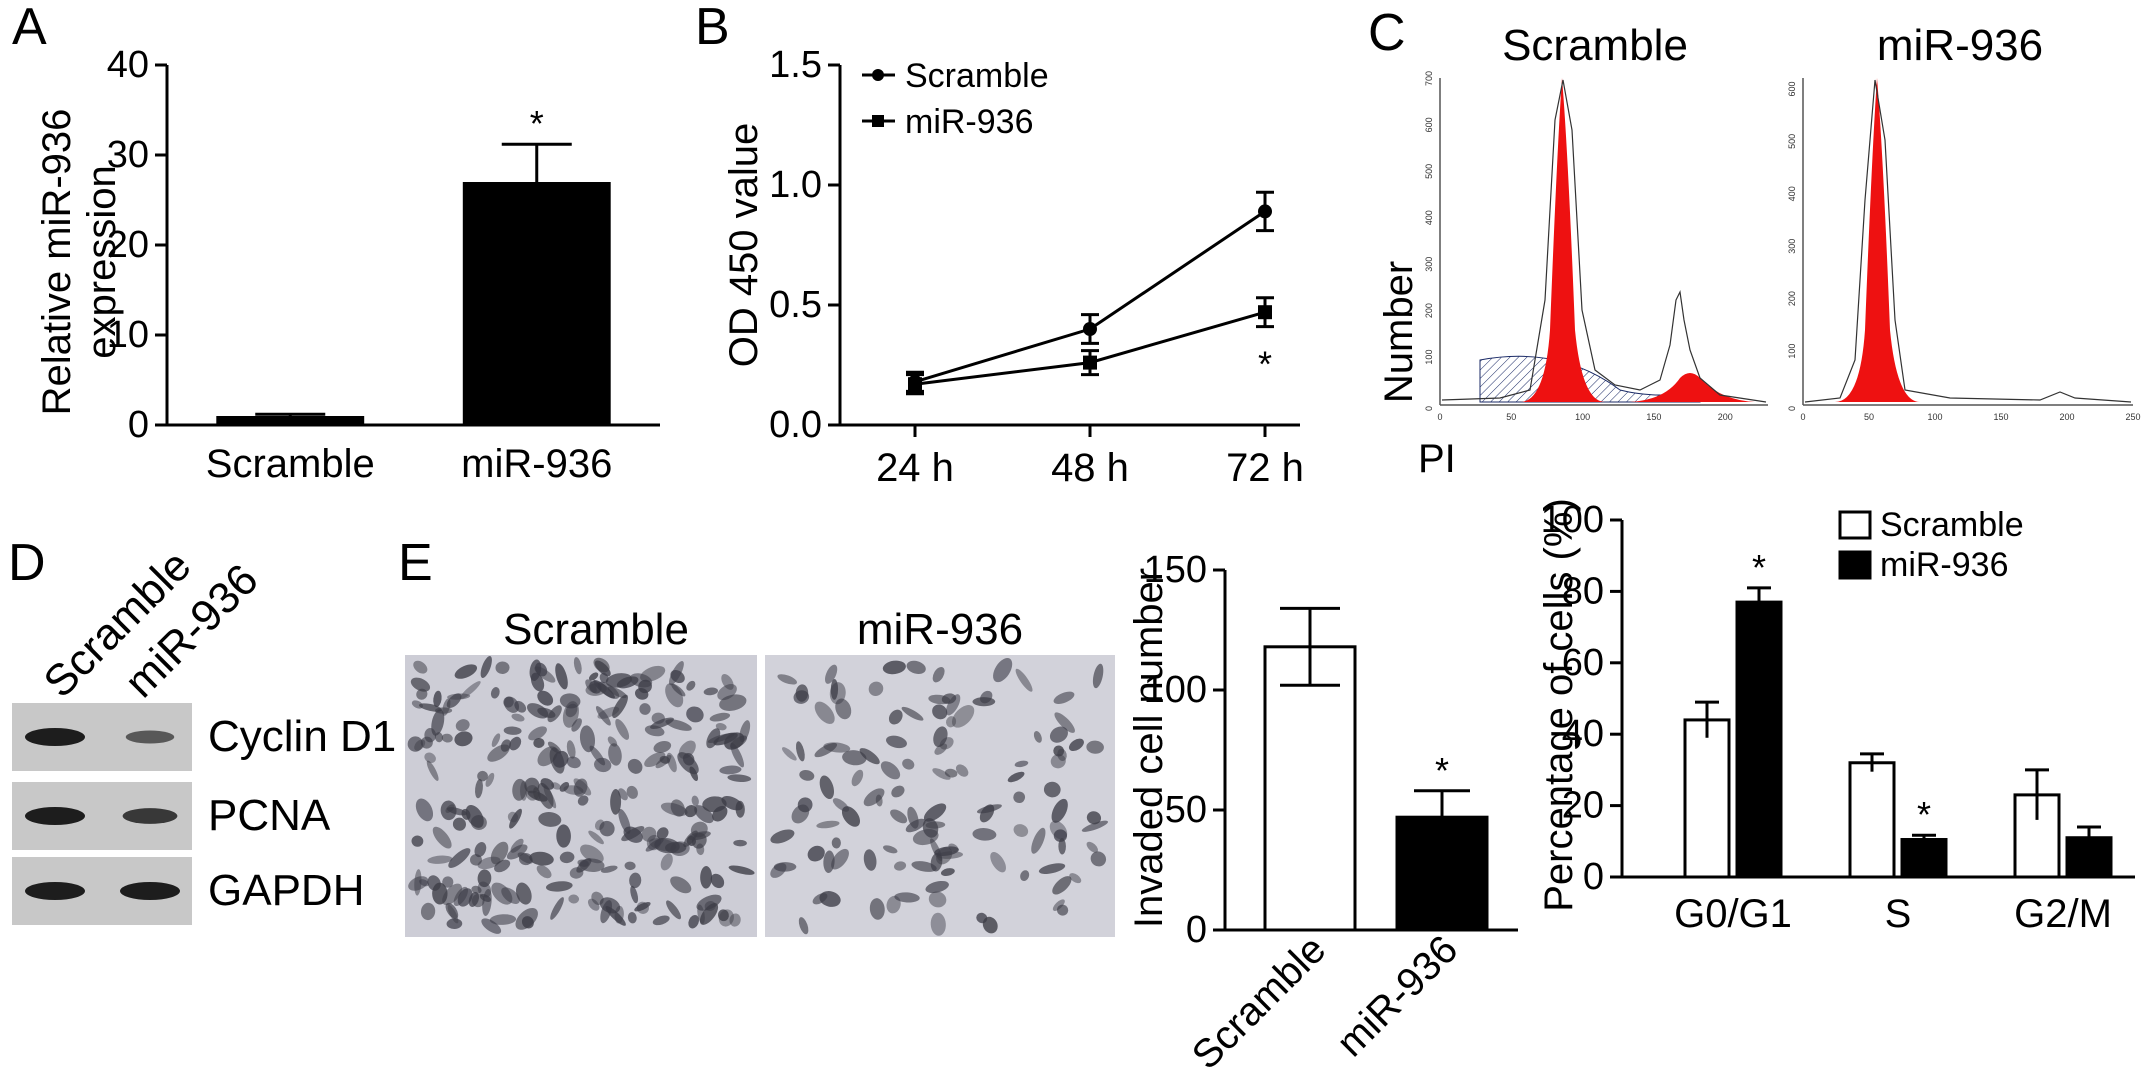 This screenshot has width=2150, height=1089. Describe the element at coordinates (1310, 788) in the screenshot. I see `chart-e-bar` at that location.